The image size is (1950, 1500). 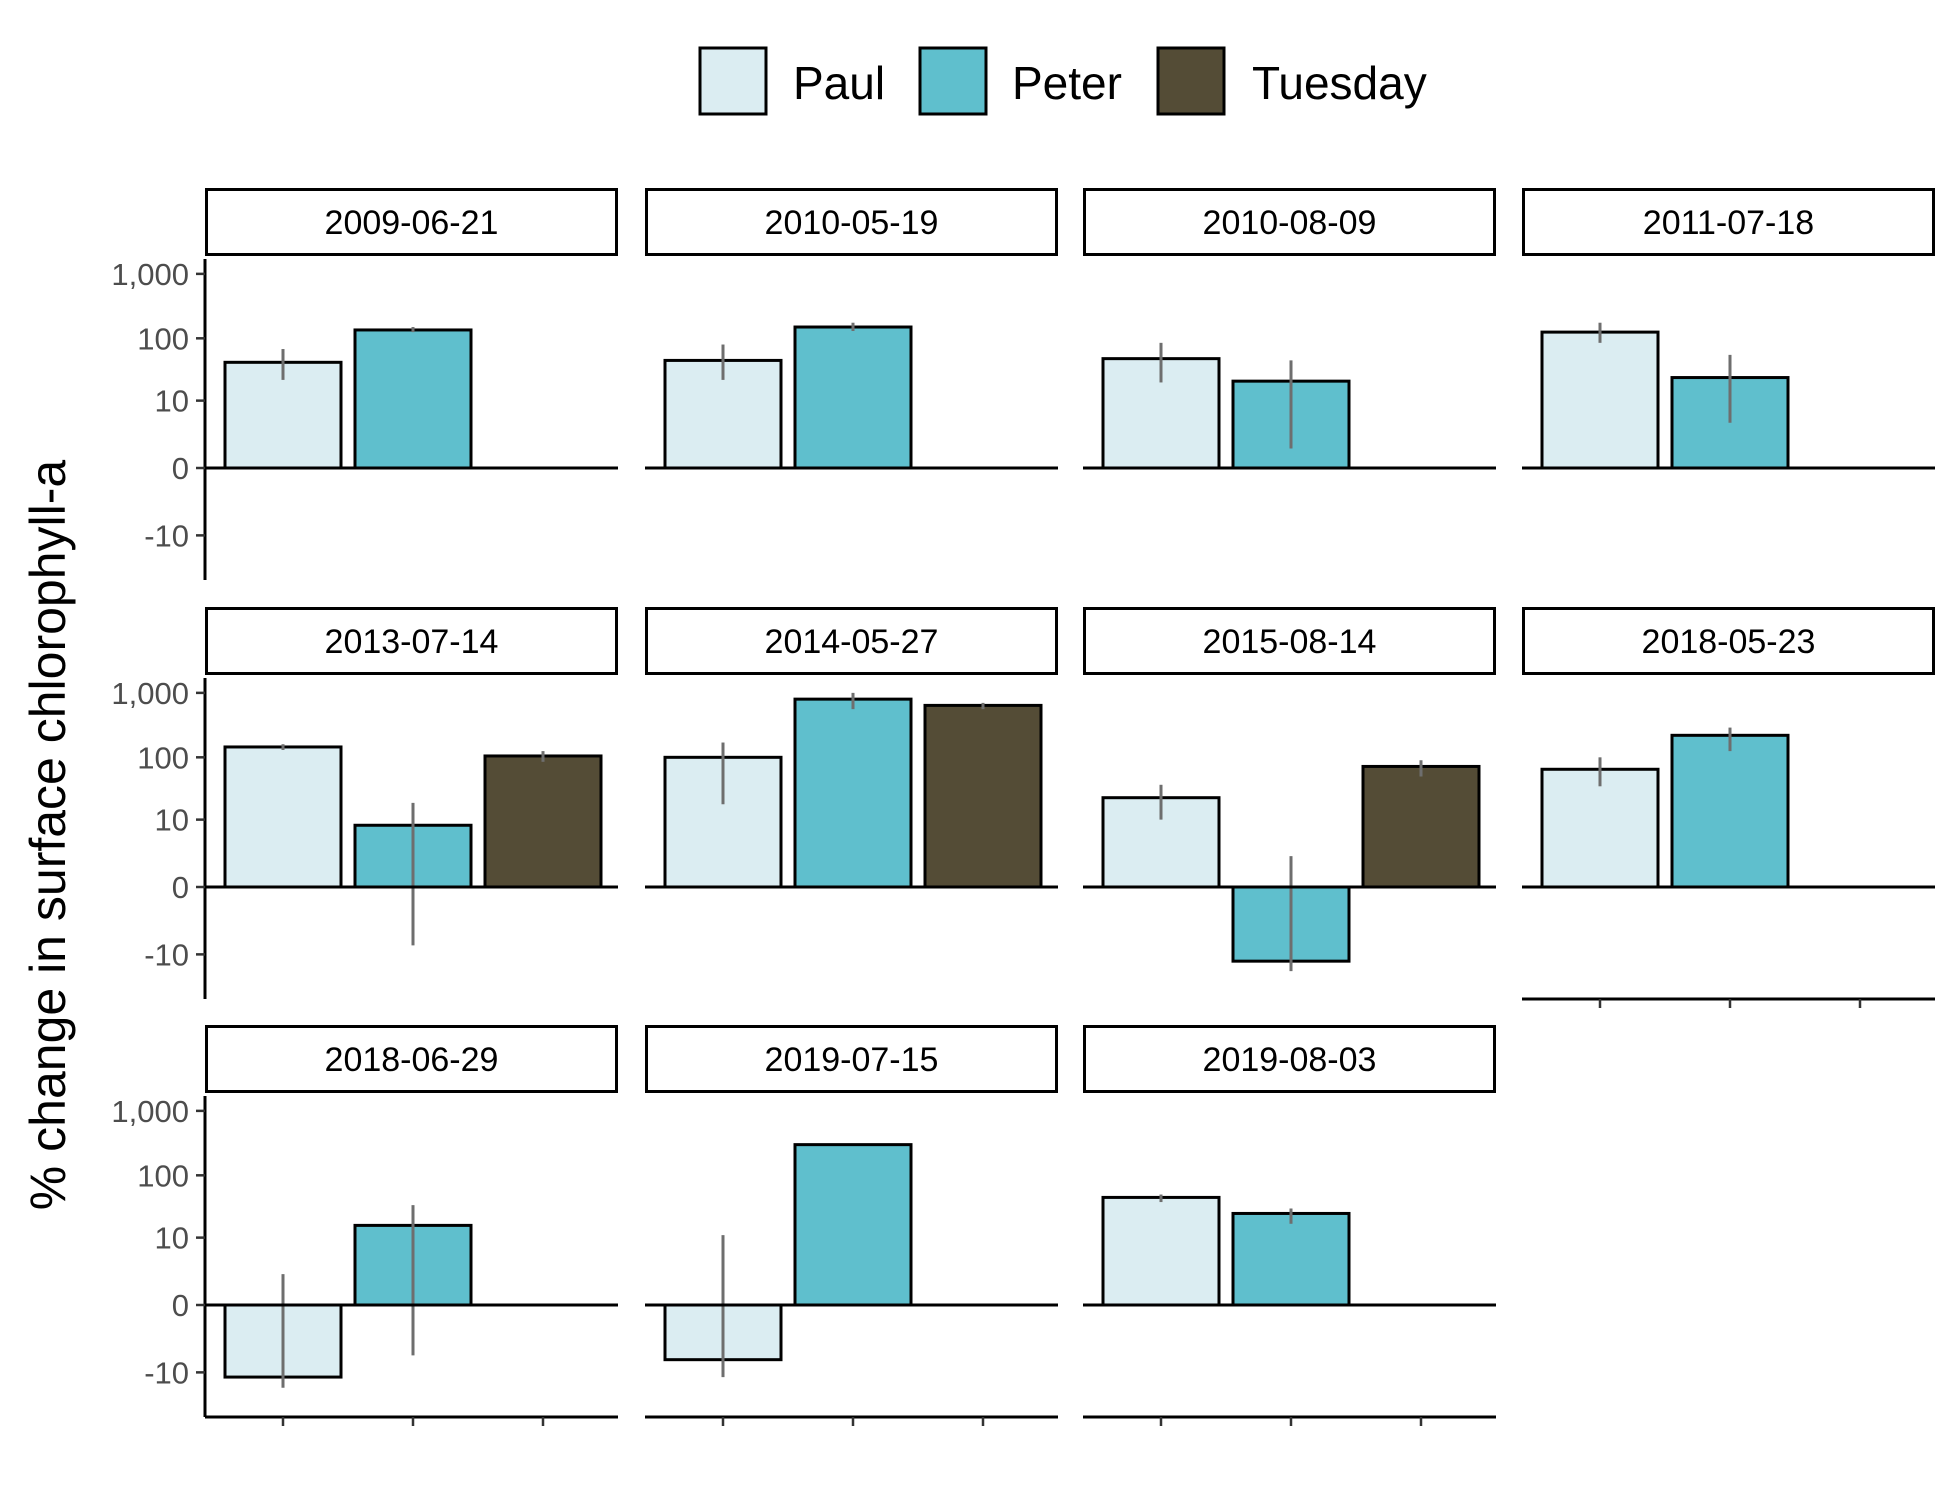 I want to click on facet-label: 2013-07-14, so click(x=412, y=642).